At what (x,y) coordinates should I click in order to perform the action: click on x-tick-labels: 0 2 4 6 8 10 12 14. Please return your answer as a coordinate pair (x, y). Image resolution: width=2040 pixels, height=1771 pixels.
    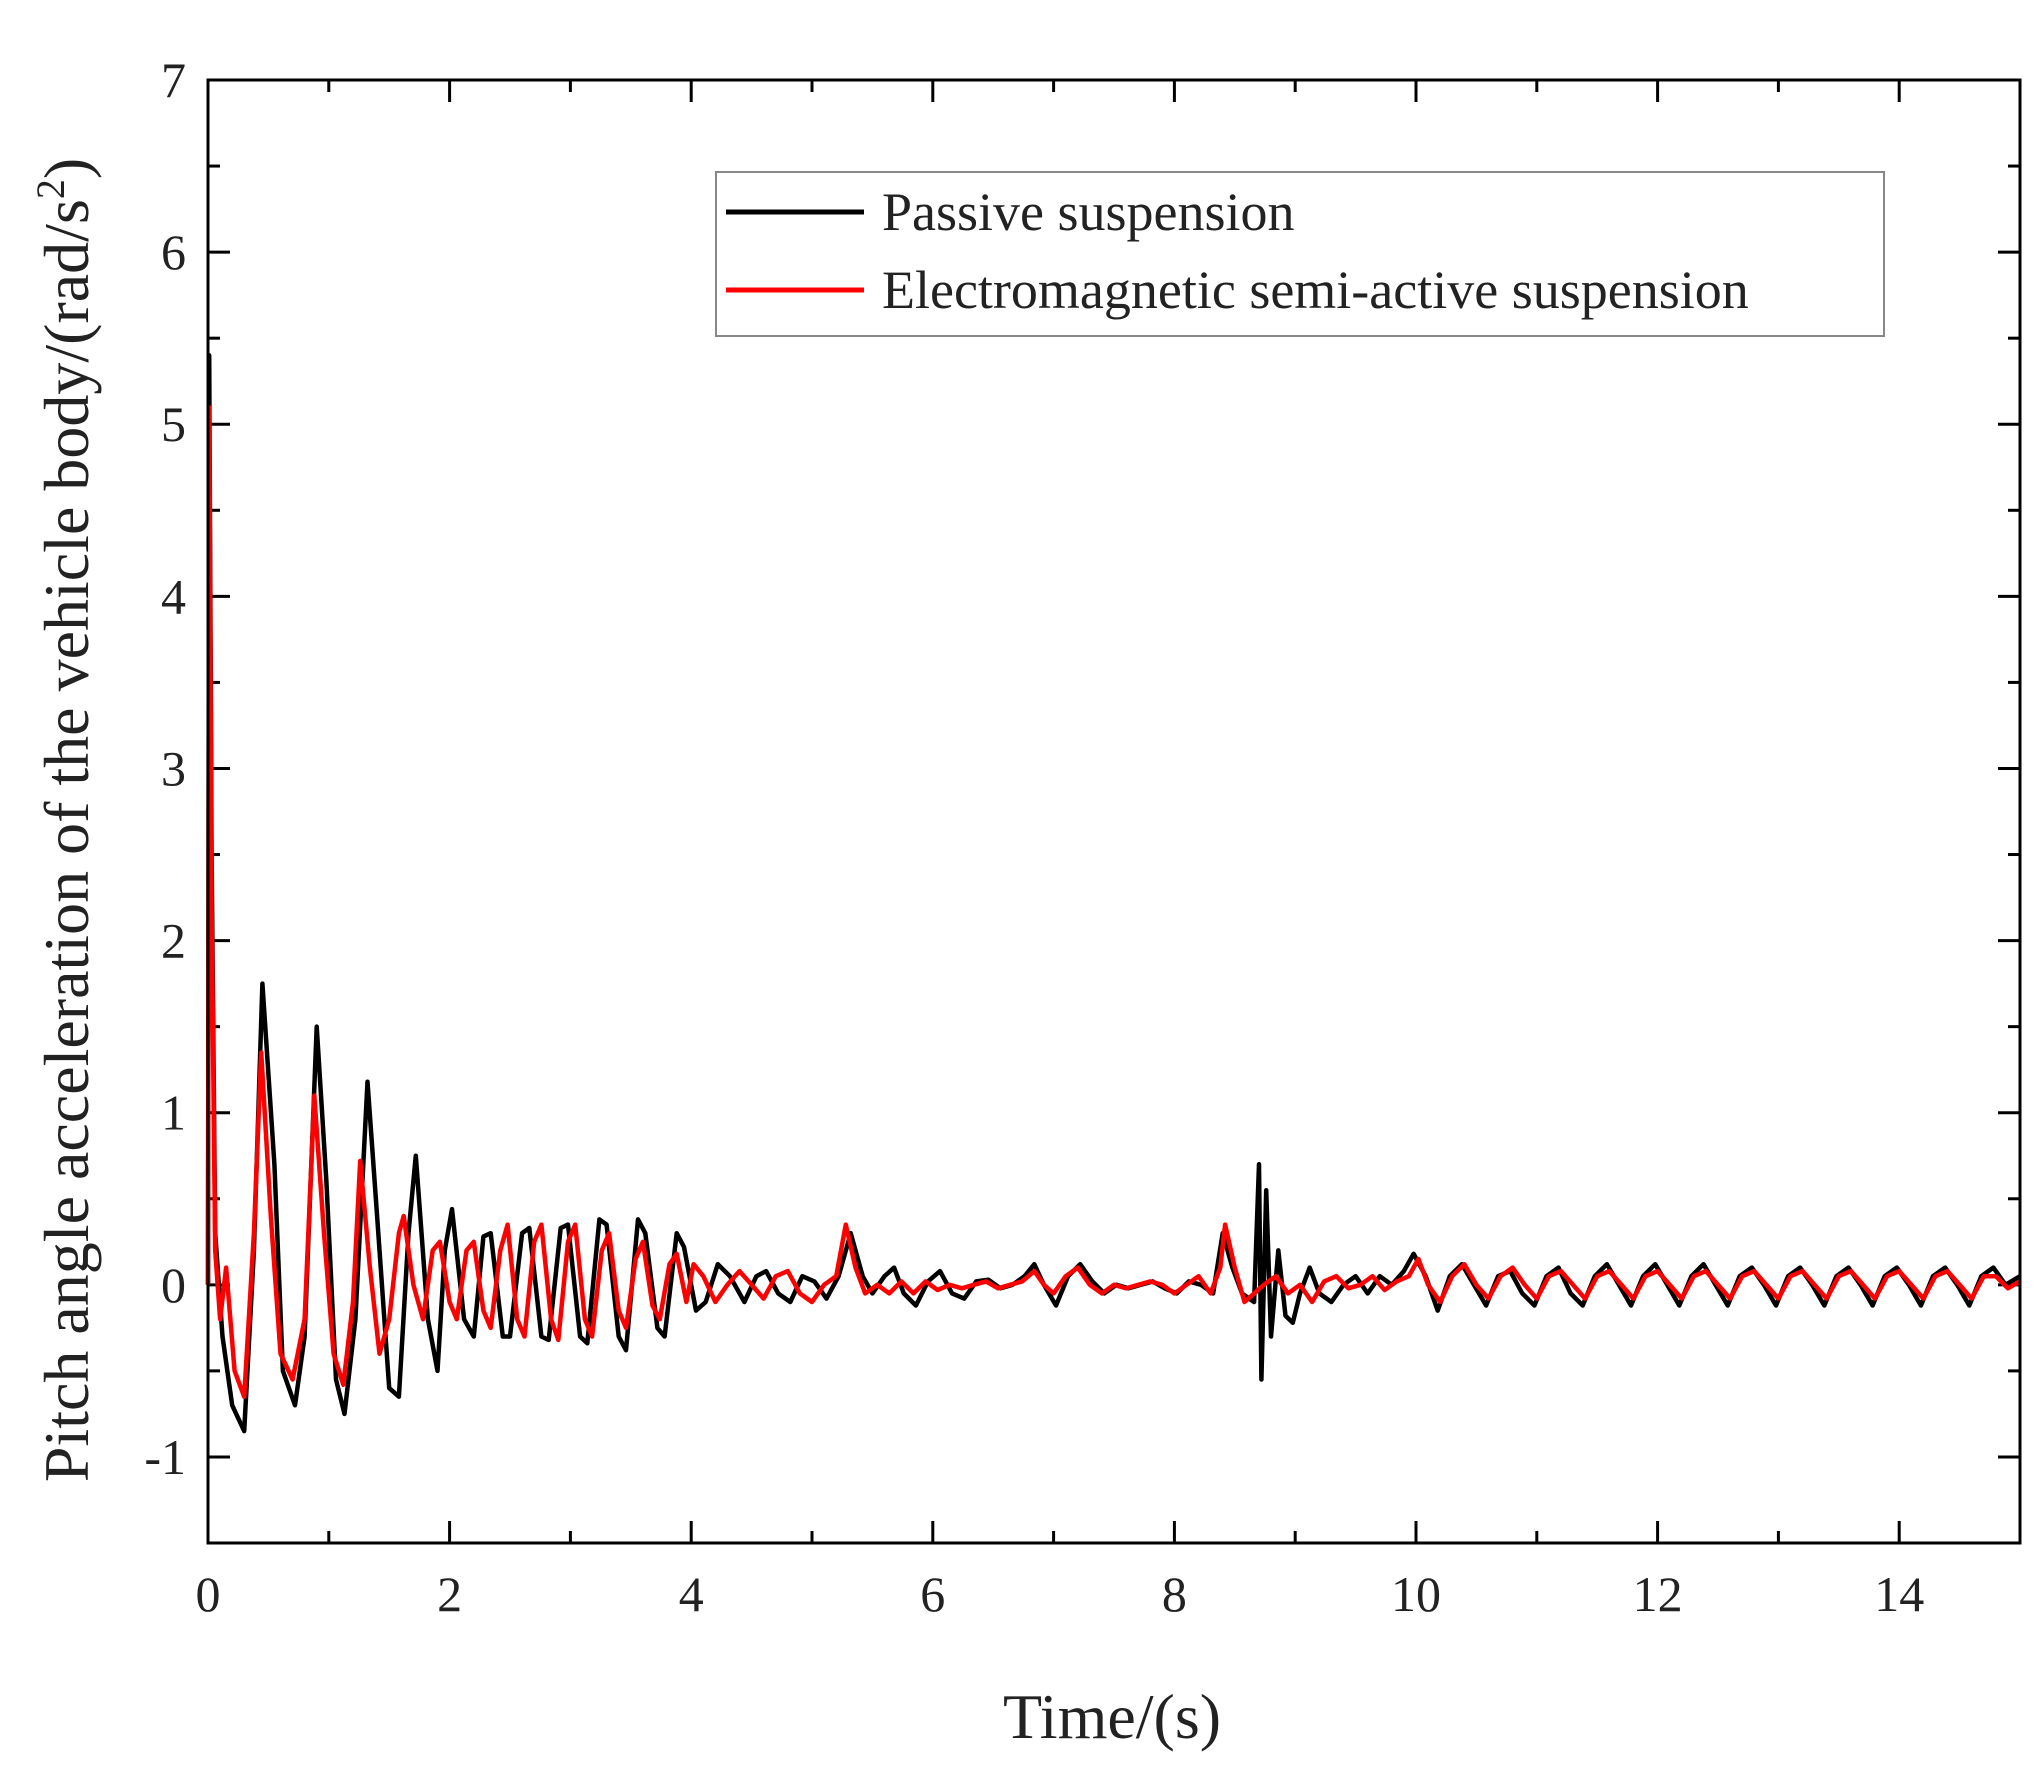
    Looking at the image, I should click on (1060, 1594).